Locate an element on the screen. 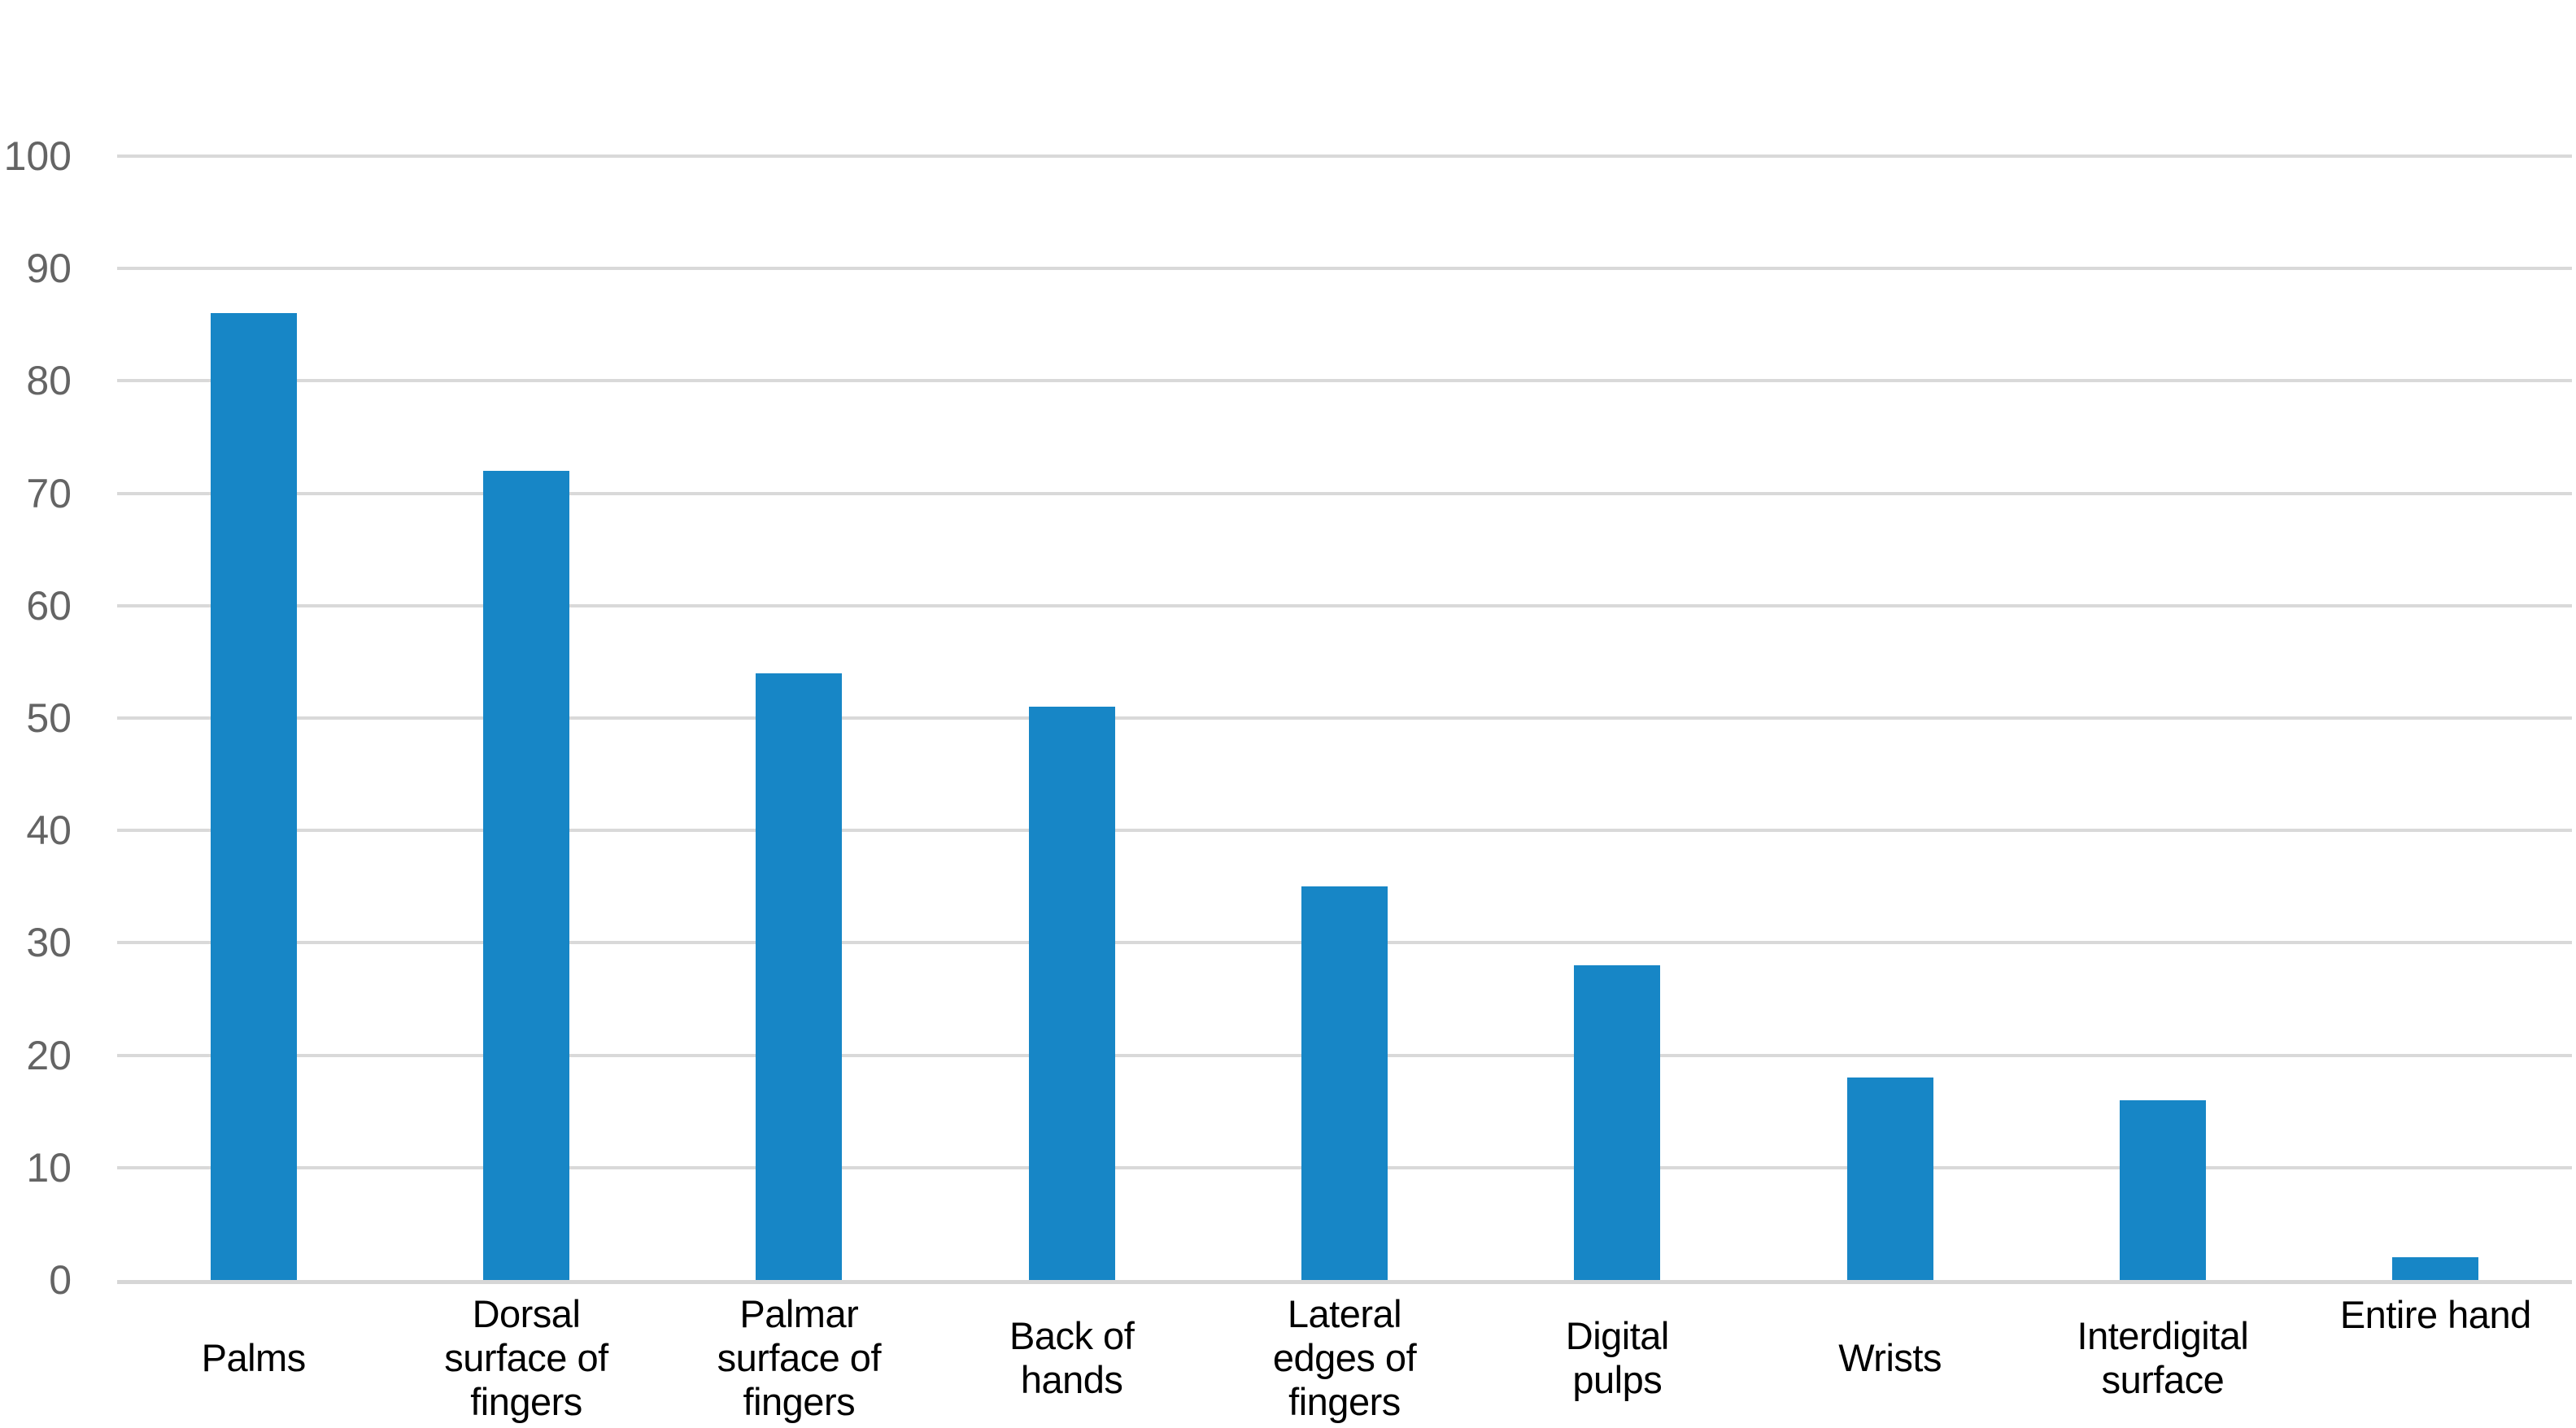 The width and height of the screenshot is (2576, 1428). y-tick-label: 0 is located at coordinates (60, 1280).